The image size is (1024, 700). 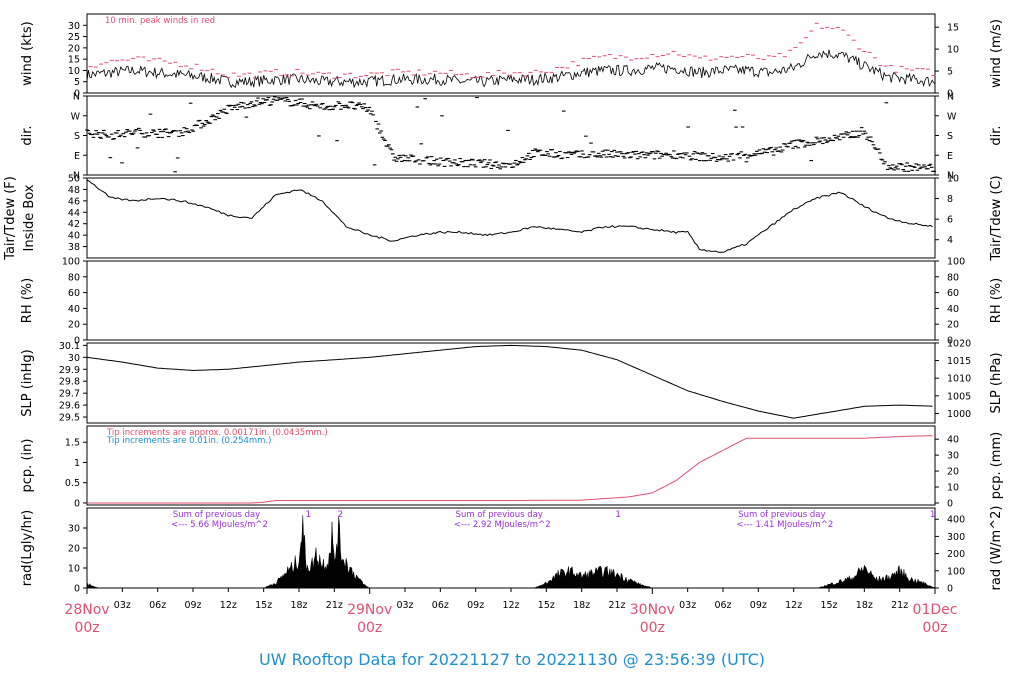 I want to click on wind-right-tick-label: 15, so click(x=953, y=28).